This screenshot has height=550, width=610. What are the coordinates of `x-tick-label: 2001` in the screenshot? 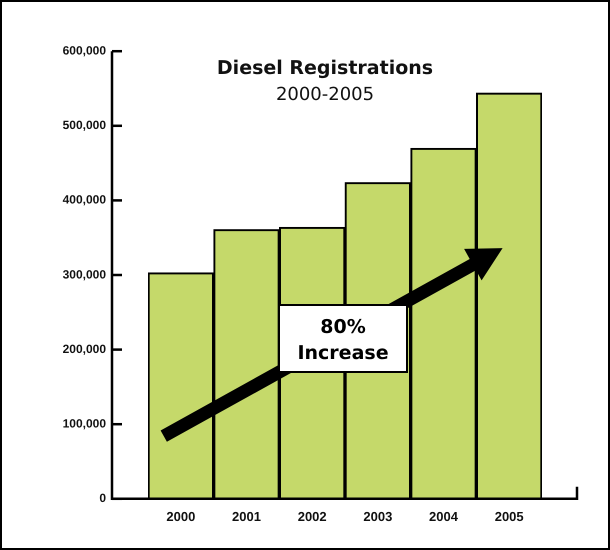 It's located at (246, 516).